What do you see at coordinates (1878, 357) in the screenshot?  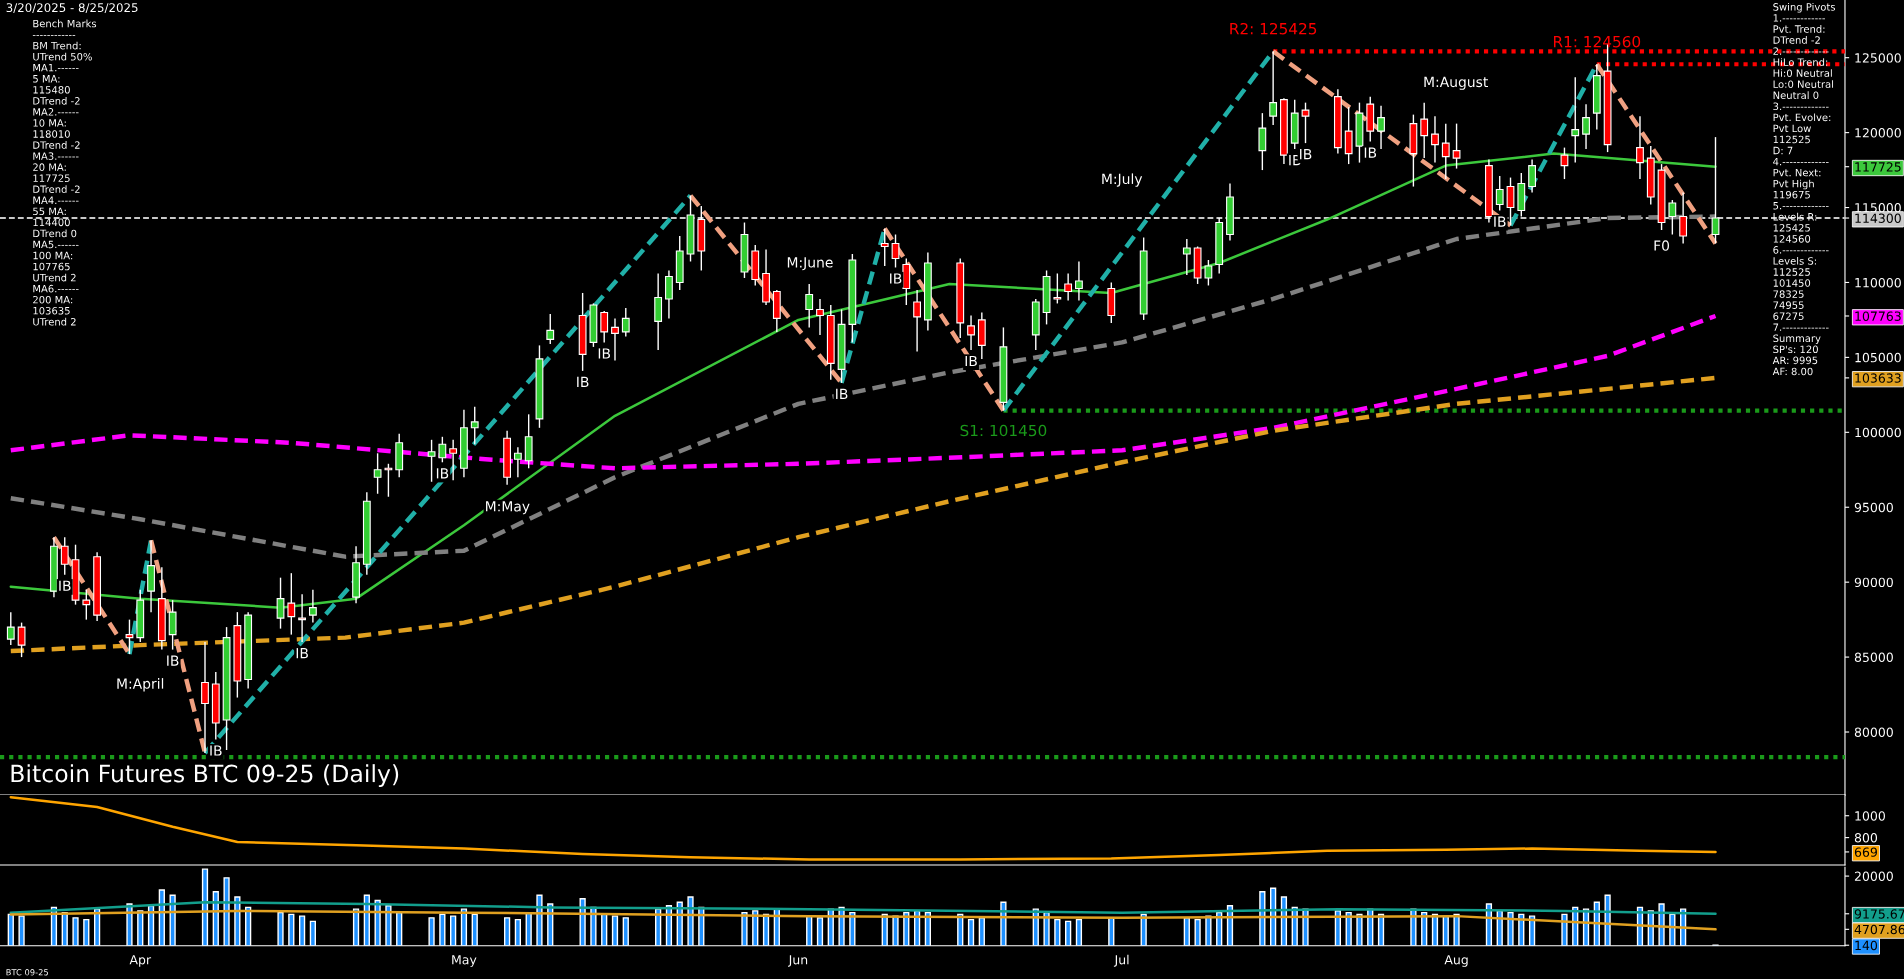 I see `y-tick-label: 105000` at bounding box center [1878, 357].